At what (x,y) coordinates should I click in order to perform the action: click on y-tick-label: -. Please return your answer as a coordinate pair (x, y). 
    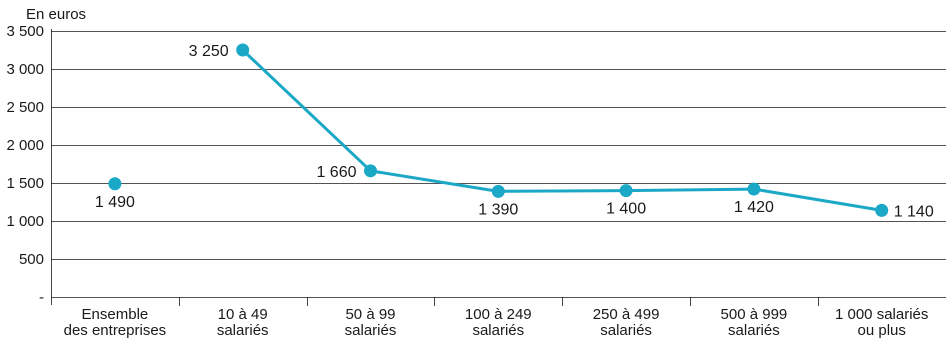
    Looking at the image, I should click on (41, 297).